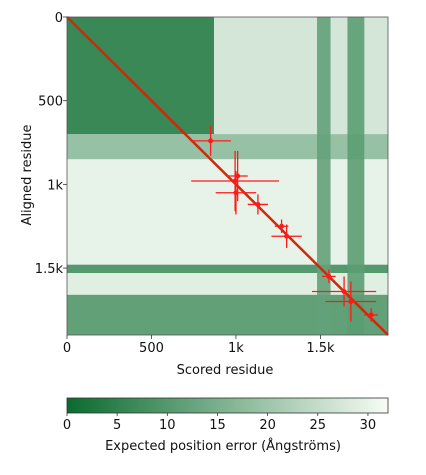 The image size is (426, 475). Describe the element at coordinates (368, 425) in the screenshot. I see `colorbar-tick-label: 30` at that location.